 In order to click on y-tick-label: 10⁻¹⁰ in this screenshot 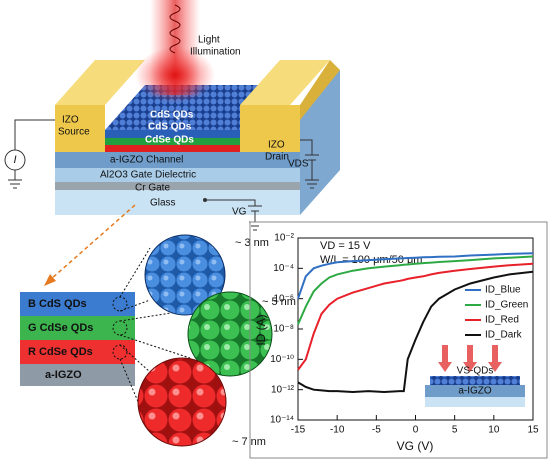, I will do `click(282, 359)`.